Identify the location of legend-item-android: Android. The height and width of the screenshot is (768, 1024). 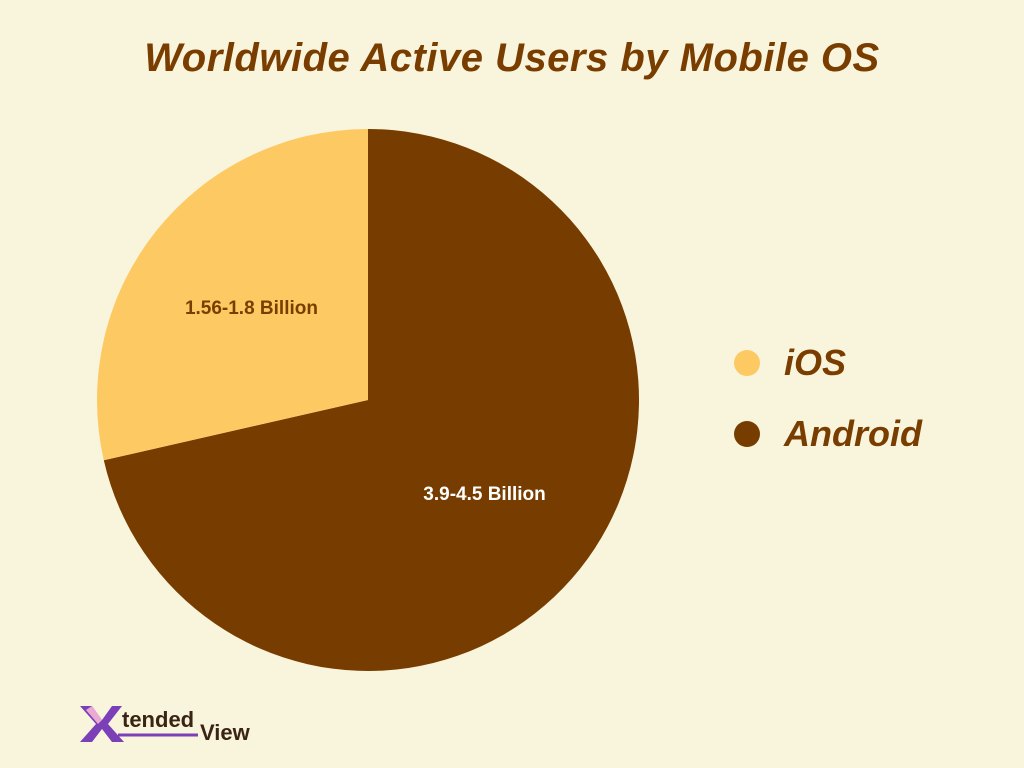
(828, 434).